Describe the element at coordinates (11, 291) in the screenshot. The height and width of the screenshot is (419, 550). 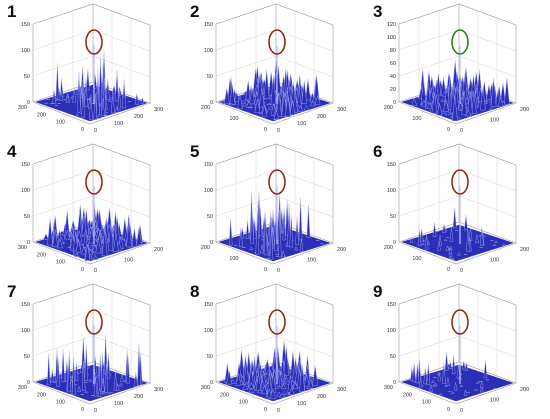
I see `panel-number: 7` at that location.